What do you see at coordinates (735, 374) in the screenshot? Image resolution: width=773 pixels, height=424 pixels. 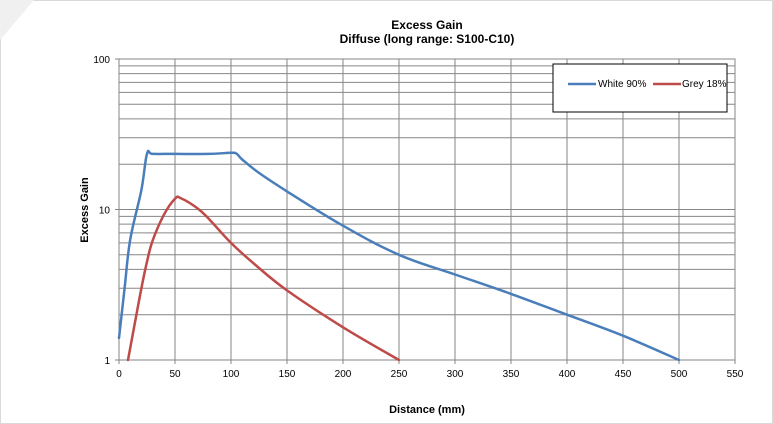 I see `x-tick-label: 550` at bounding box center [735, 374].